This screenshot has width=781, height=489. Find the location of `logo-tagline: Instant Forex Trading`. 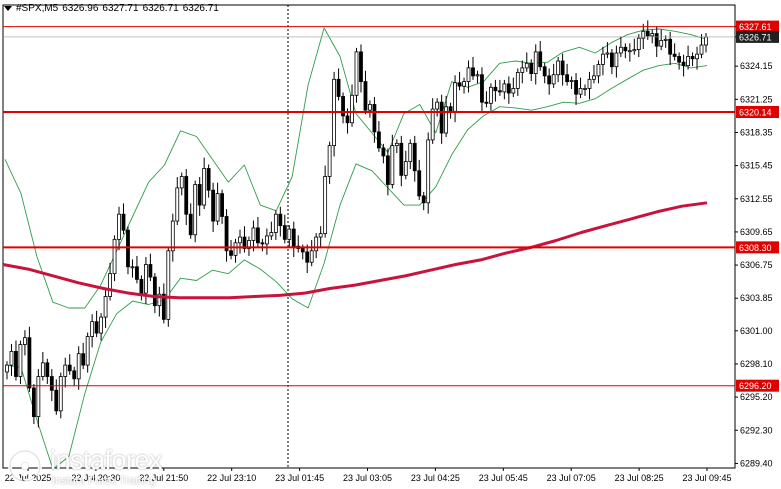

logo-tagline: Instant Forex Trading is located at coordinates (104, 481).